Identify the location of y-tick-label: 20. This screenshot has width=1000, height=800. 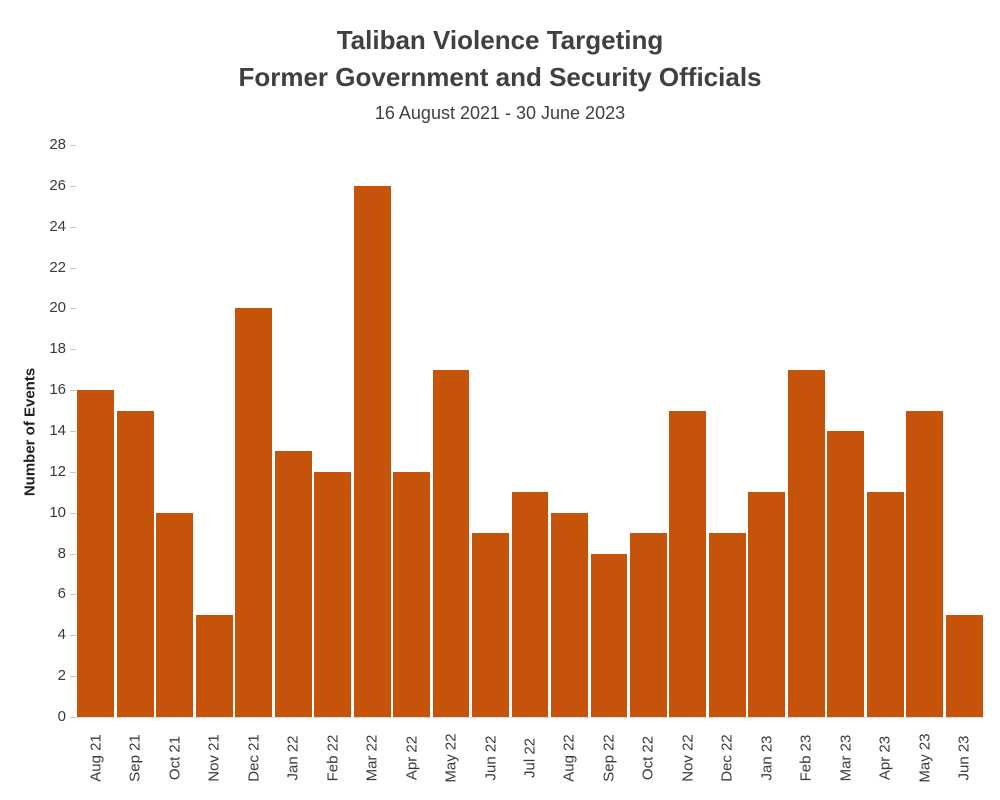
(57, 308).